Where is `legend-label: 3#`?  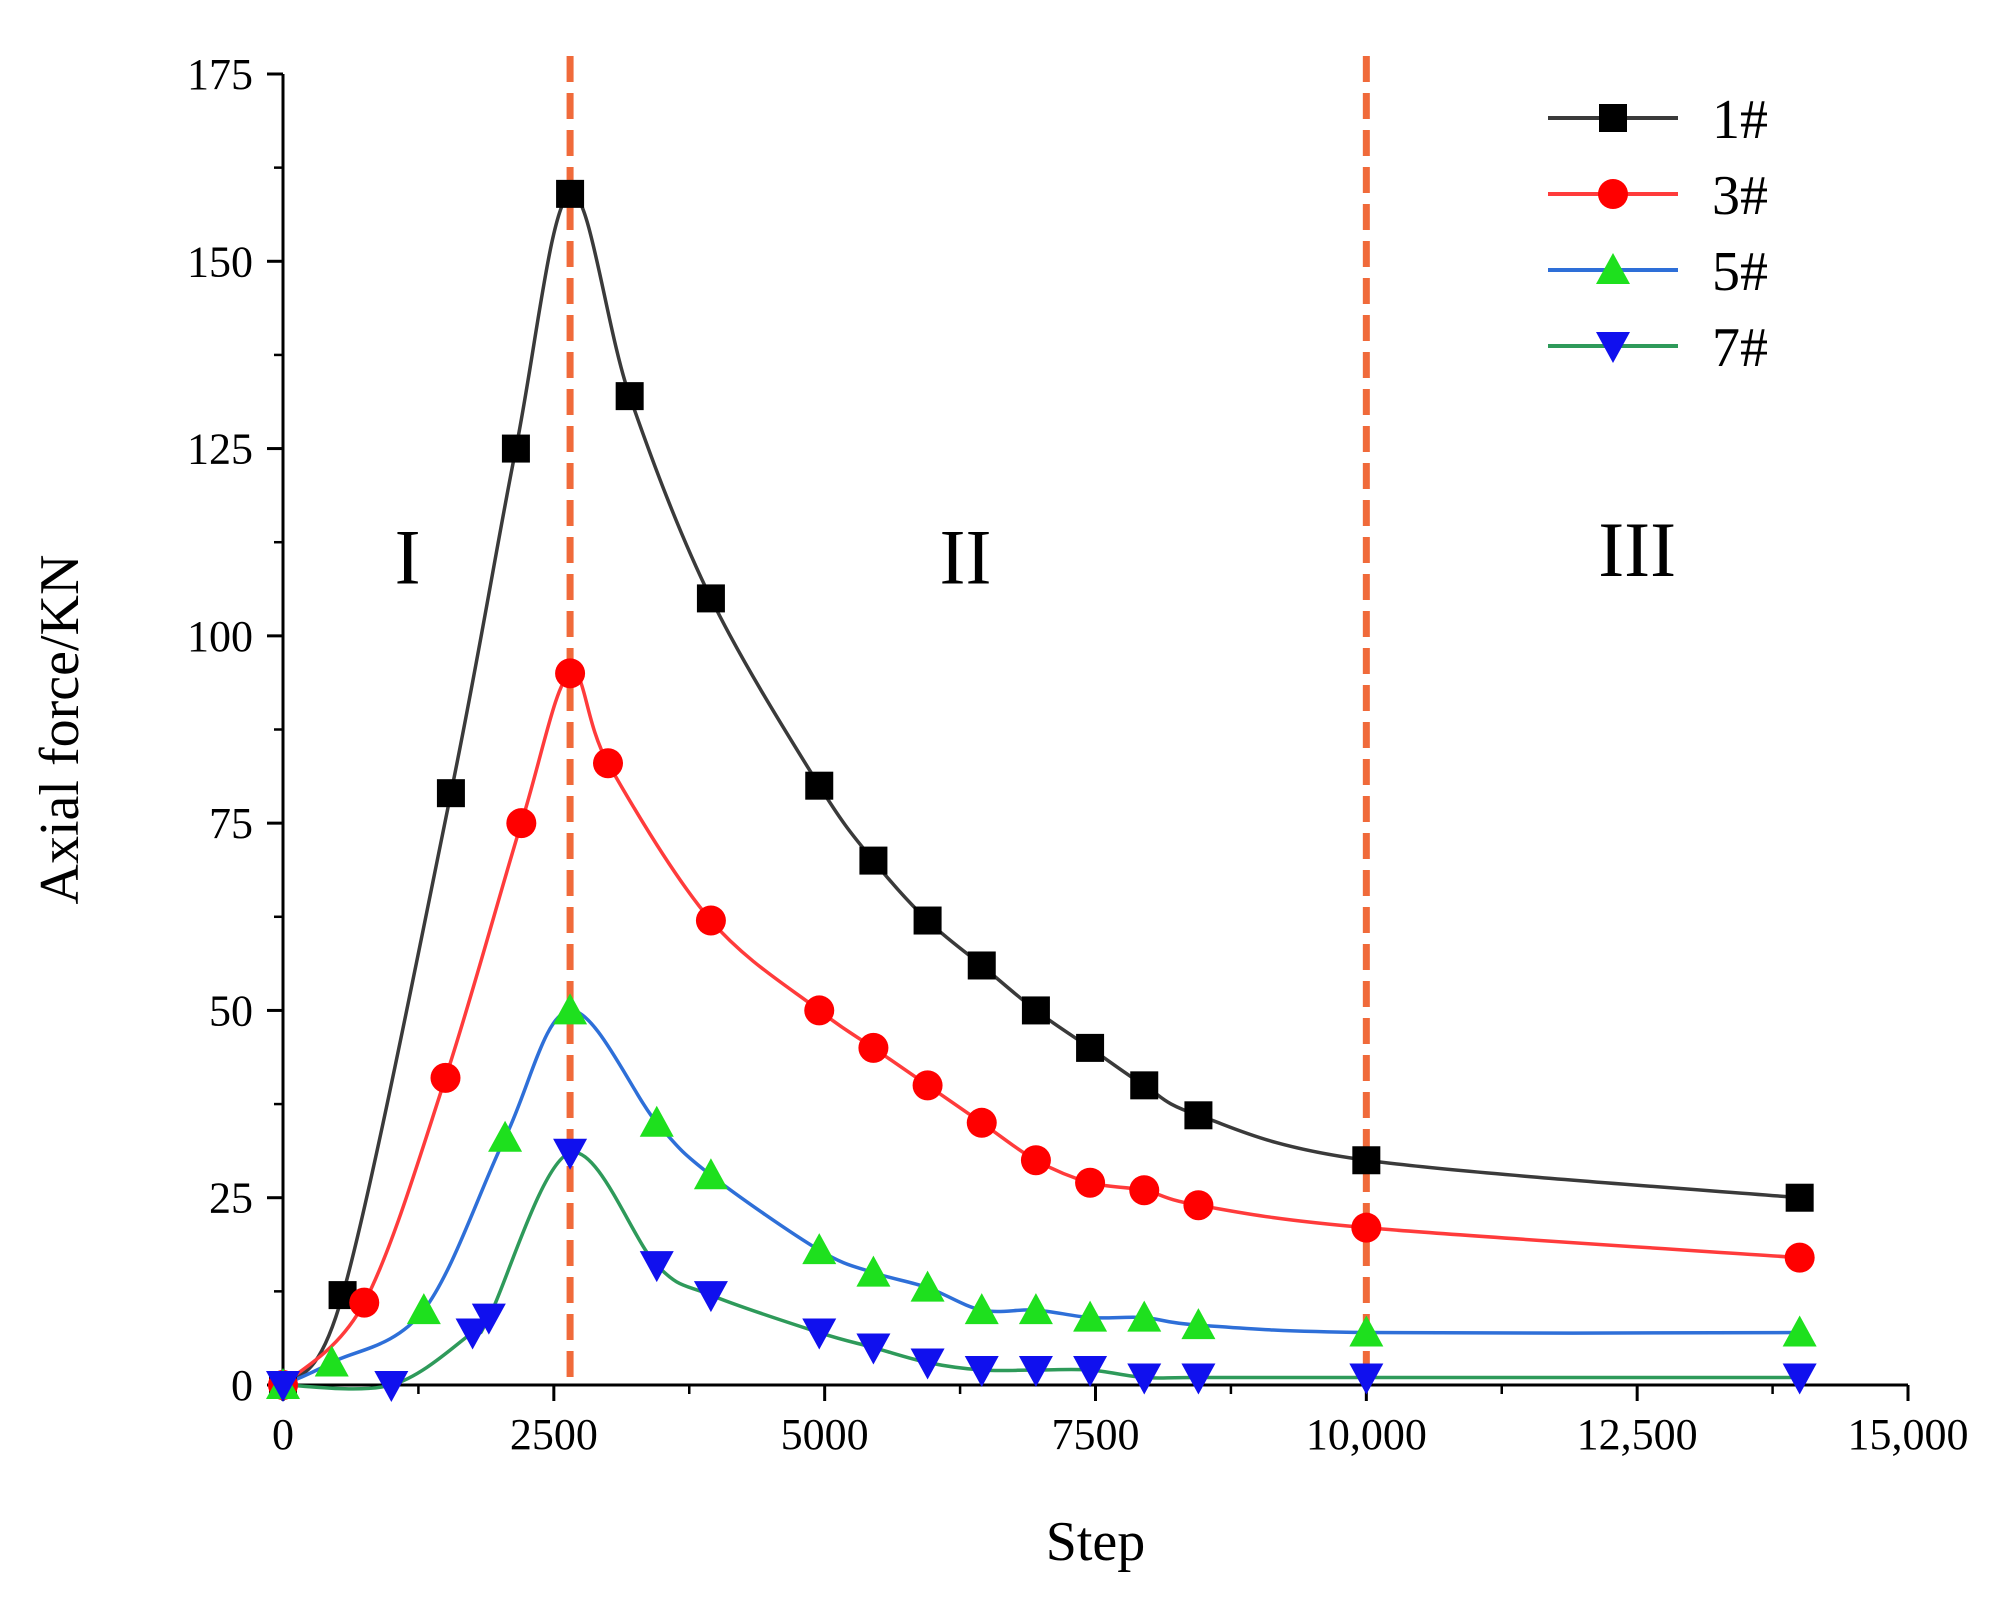 legend-label: 3# is located at coordinates (1740, 196).